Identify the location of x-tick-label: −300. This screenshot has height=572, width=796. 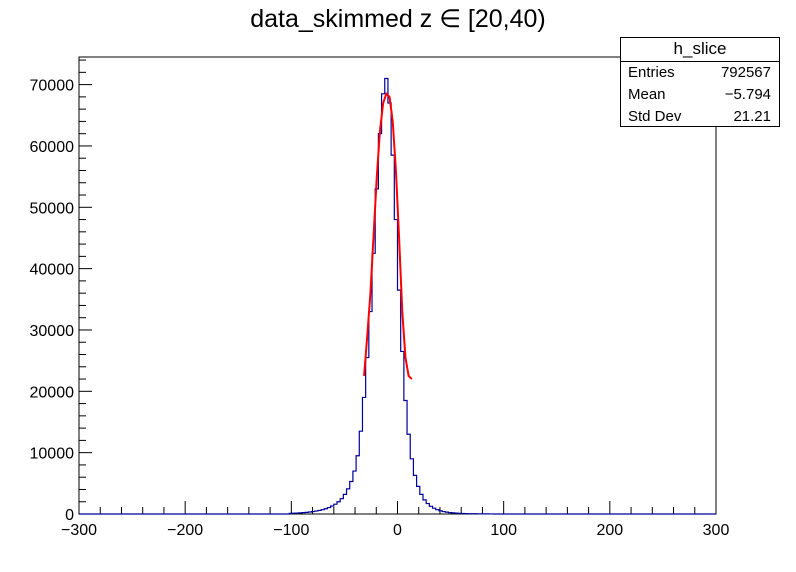
(79, 530).